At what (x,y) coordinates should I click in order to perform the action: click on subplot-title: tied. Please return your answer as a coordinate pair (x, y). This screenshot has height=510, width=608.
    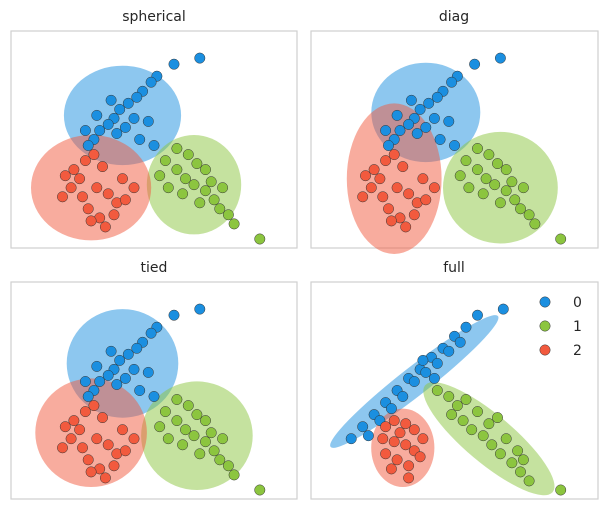
    Looking at the image, I should click on (154, 268).